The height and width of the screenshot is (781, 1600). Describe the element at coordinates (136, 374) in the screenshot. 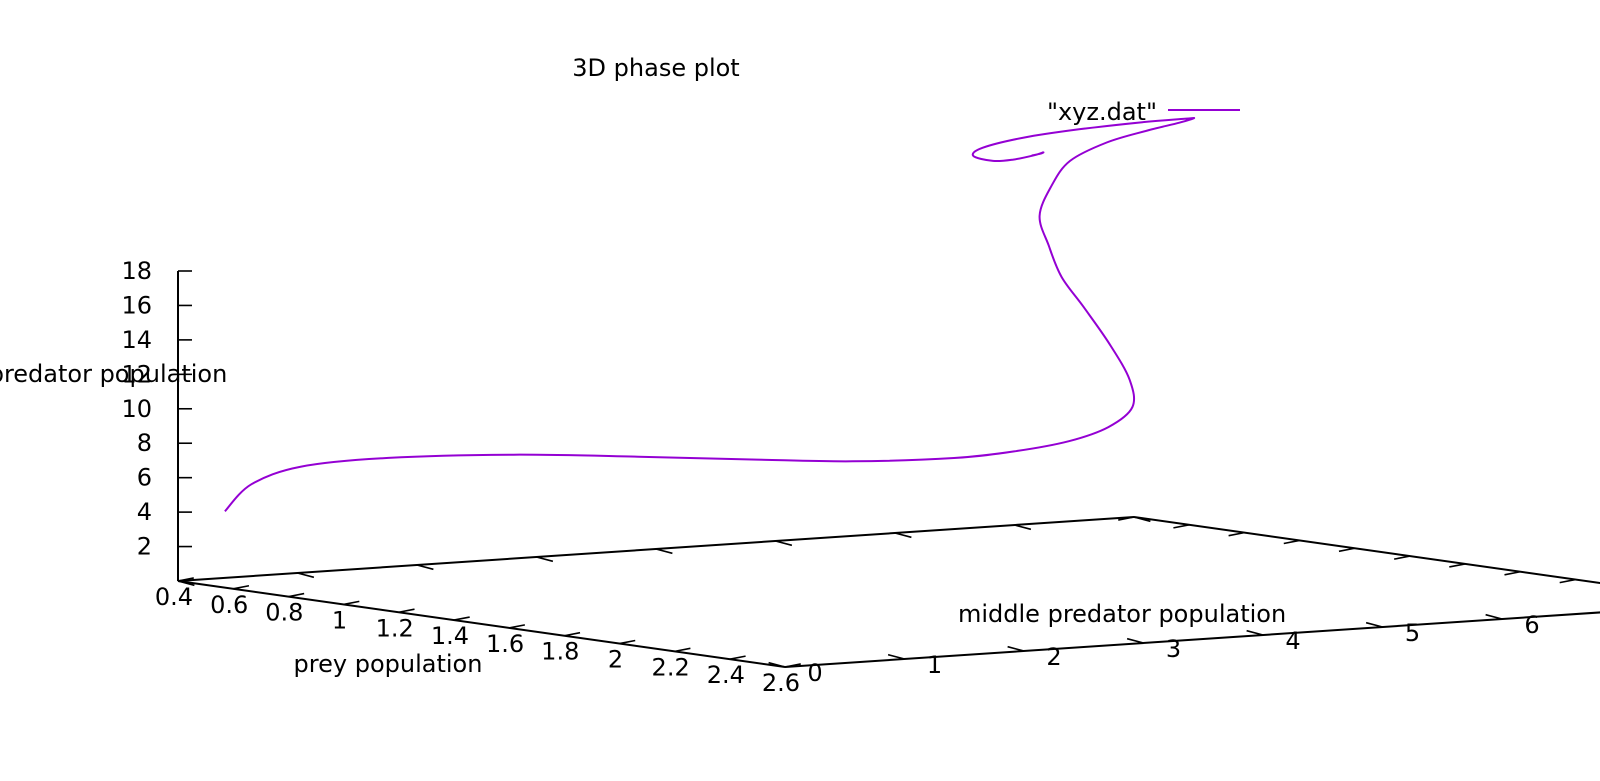

I see `z-tick-label: 12` at that location.